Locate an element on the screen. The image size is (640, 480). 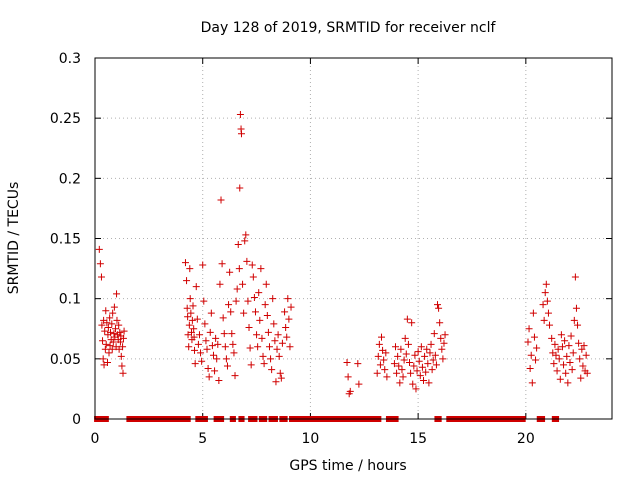
x-tick-label: 20 is located at coordinates (526, 439).